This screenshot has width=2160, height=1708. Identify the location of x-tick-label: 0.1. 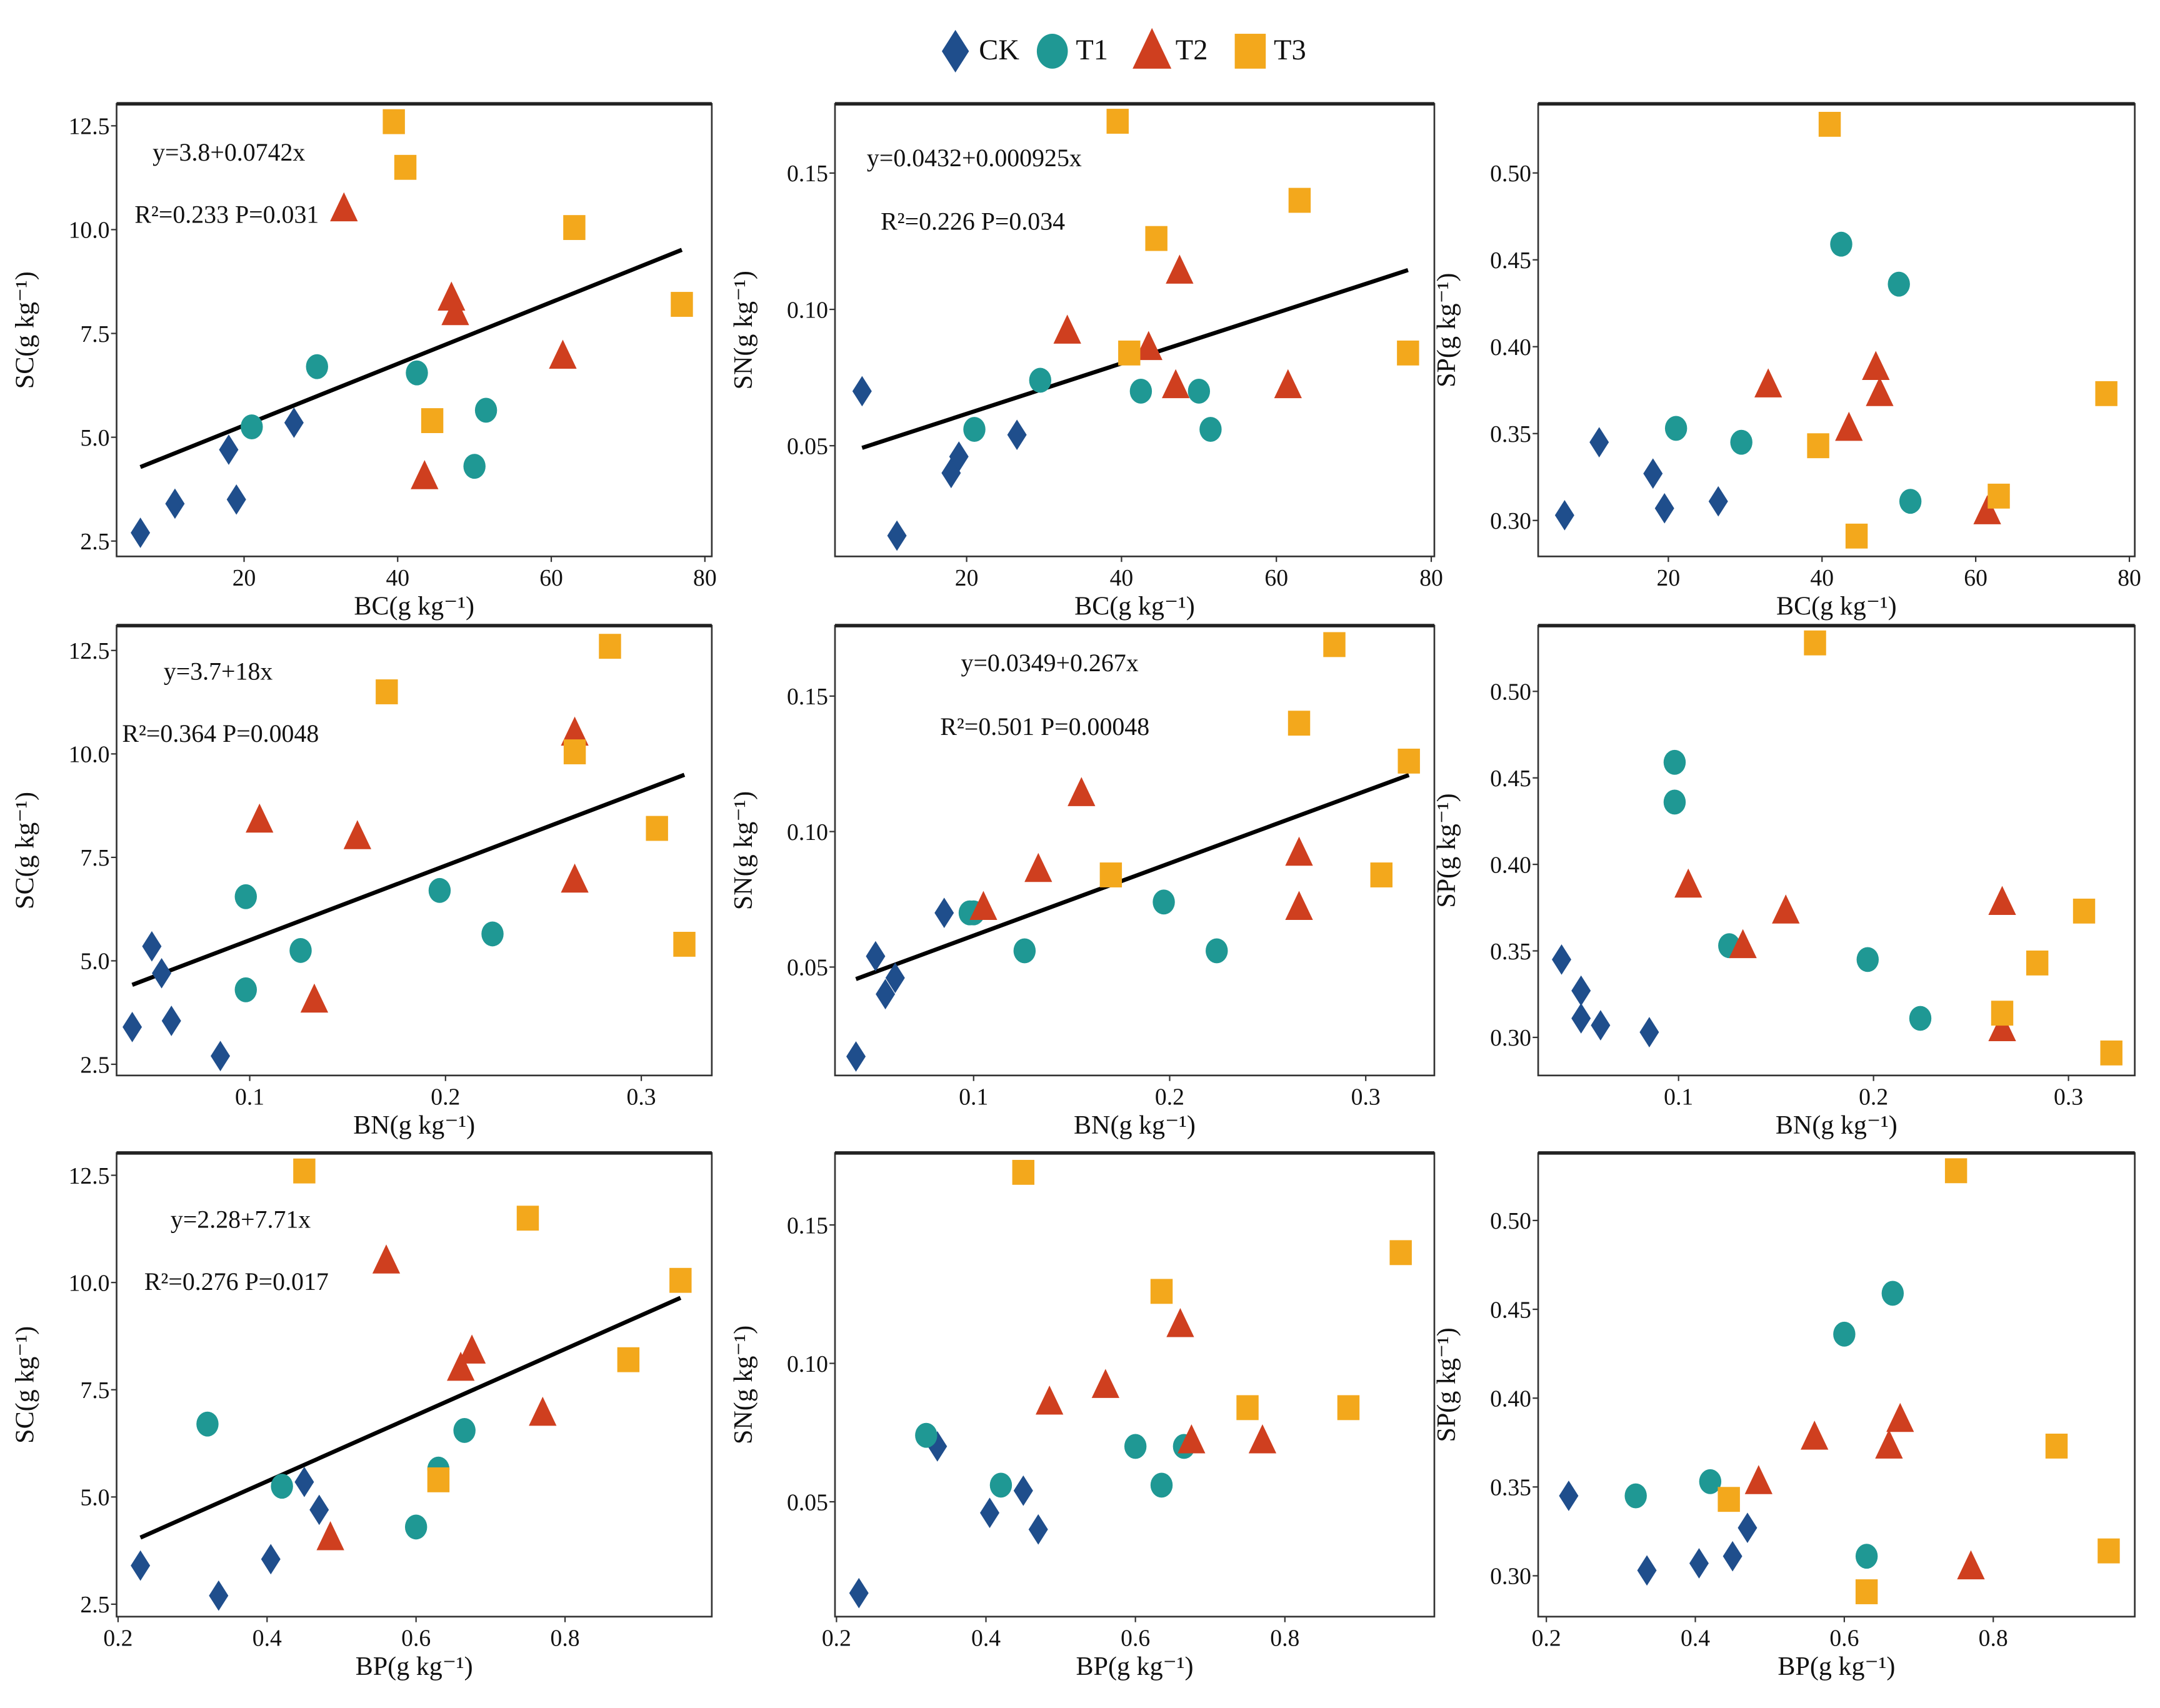
(250, 1097).